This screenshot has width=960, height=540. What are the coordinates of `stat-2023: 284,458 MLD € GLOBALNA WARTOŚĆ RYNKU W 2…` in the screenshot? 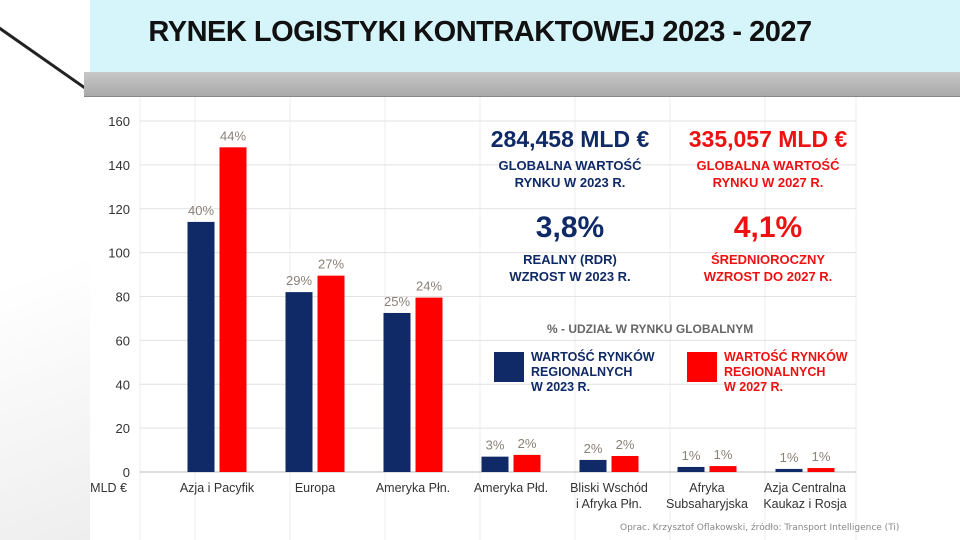 It's located at (570, 158).